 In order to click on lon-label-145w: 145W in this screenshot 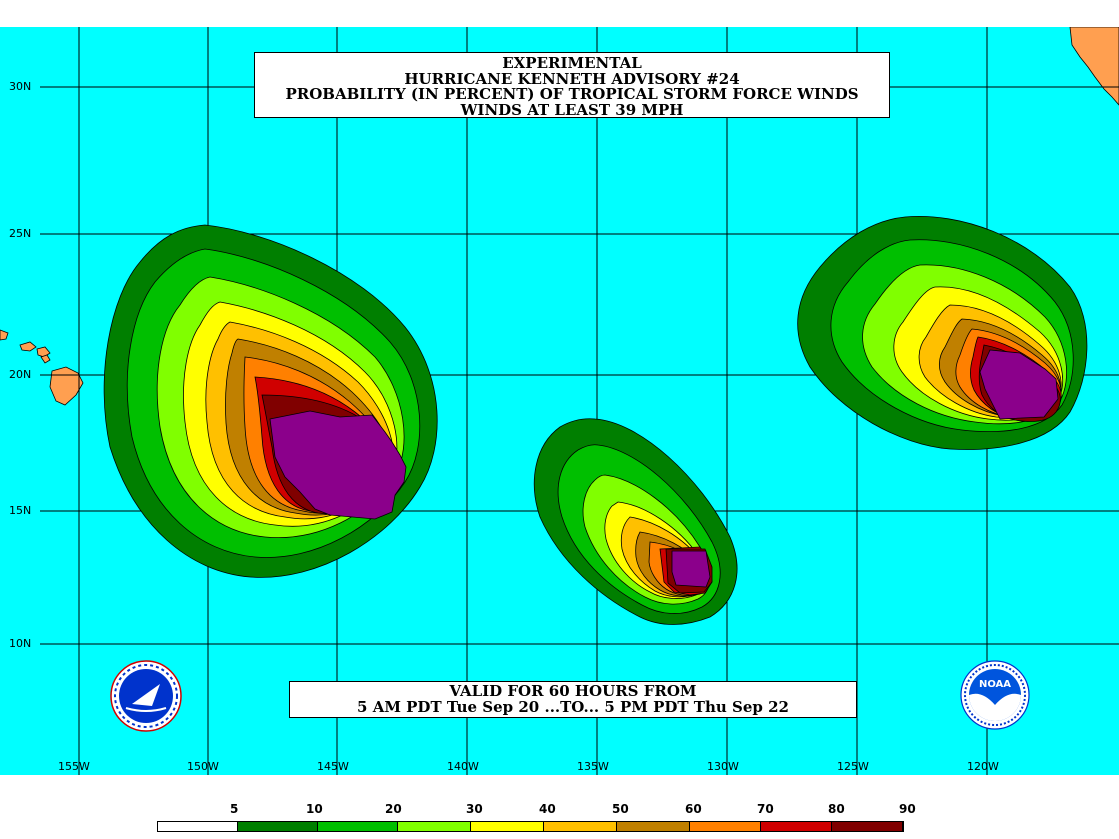, I will do `click(333, 766)`.